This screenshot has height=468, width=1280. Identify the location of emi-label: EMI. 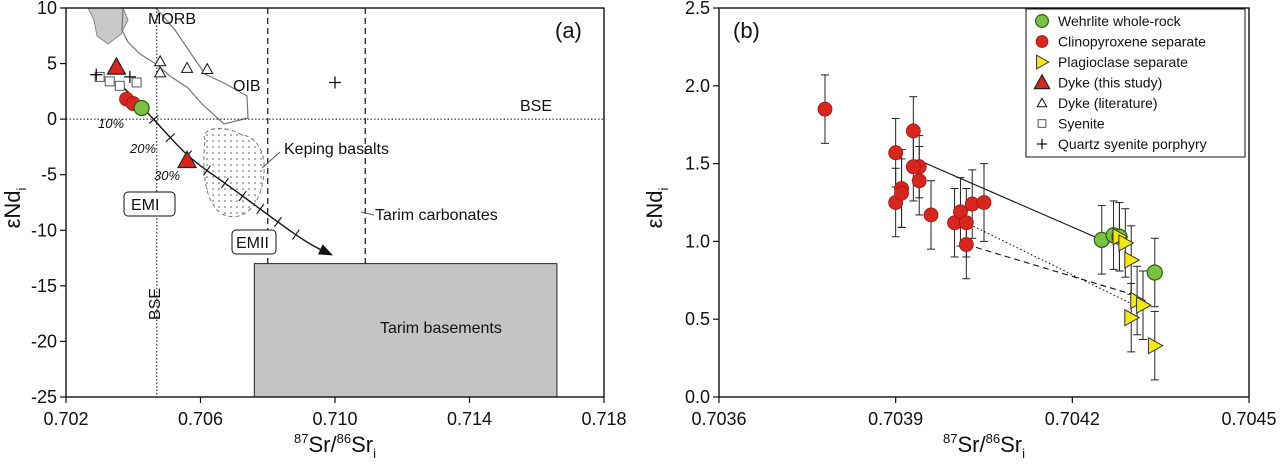
(145, 205).